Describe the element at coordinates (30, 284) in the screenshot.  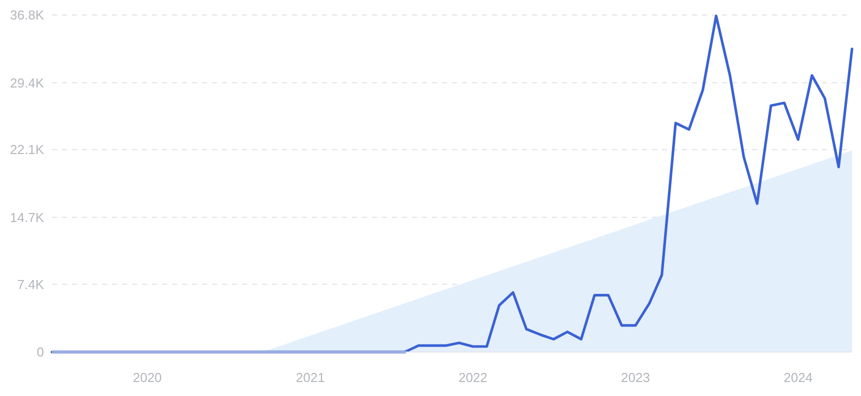
I see `y-tick-label: 7.4K` at that location.